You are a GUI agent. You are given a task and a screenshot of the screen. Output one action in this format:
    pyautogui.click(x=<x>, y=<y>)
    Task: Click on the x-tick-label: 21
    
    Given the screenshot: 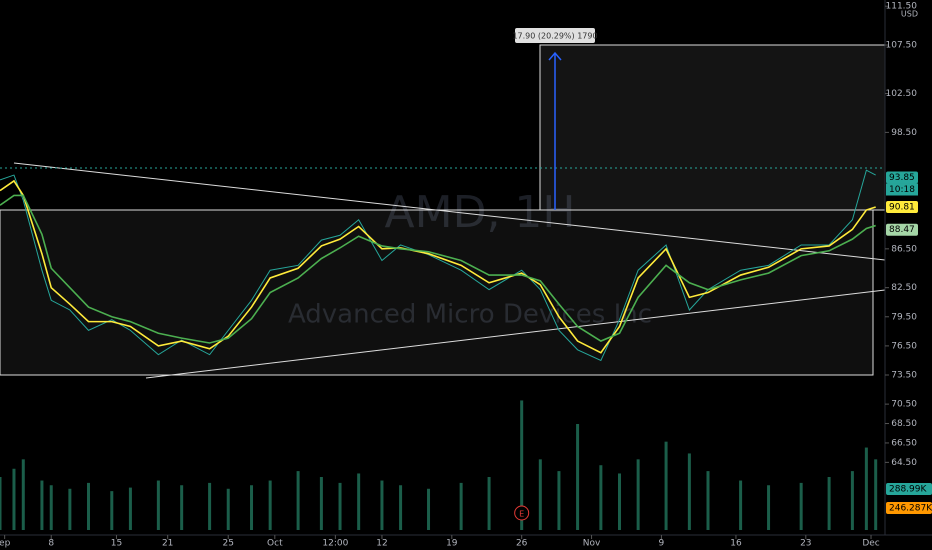 What is the action you would take?
    pyautogui.click(x=167, y=544)
    